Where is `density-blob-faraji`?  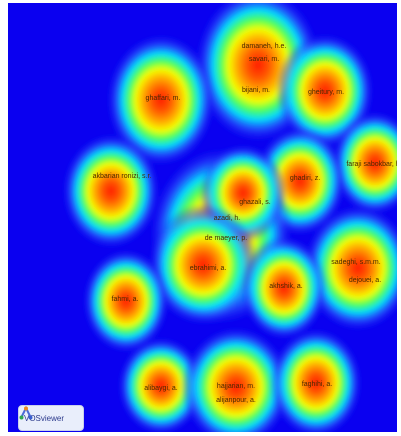
density-blob-faraji is located at coordinates (364, 163).